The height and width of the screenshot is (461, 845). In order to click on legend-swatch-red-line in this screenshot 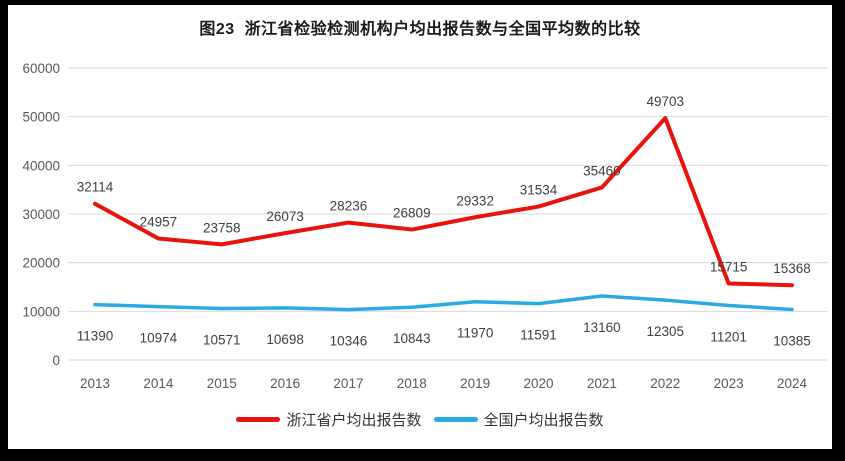, I will do `click(258, 419)`.